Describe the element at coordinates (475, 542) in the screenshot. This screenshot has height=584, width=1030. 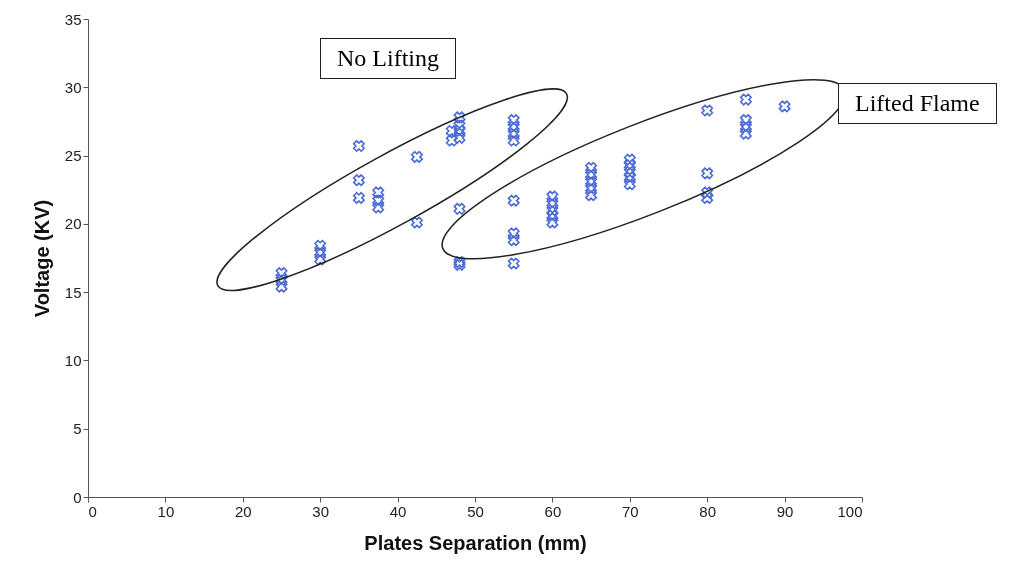
I see `x-axis-title: Plates Separation (mm)` at that location.